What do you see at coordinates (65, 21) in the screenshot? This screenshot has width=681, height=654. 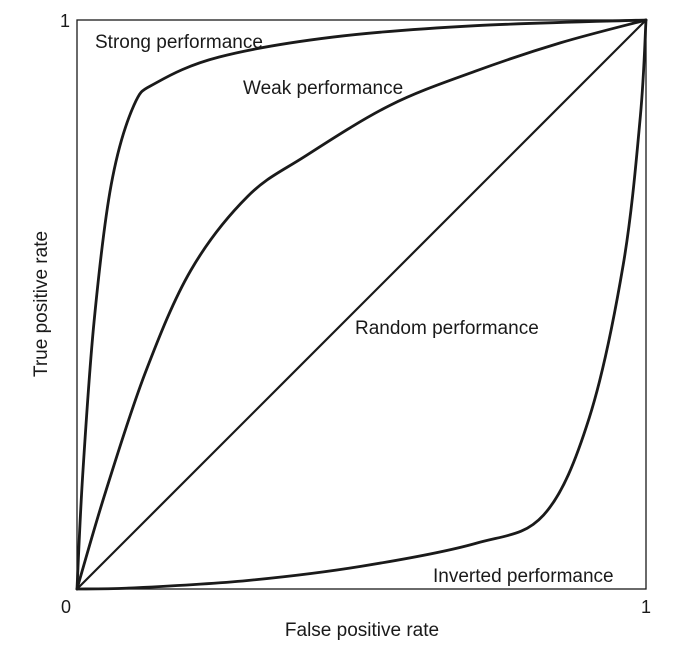 I see `y-tick-label-1: 1` at bounding box center [65, 21].